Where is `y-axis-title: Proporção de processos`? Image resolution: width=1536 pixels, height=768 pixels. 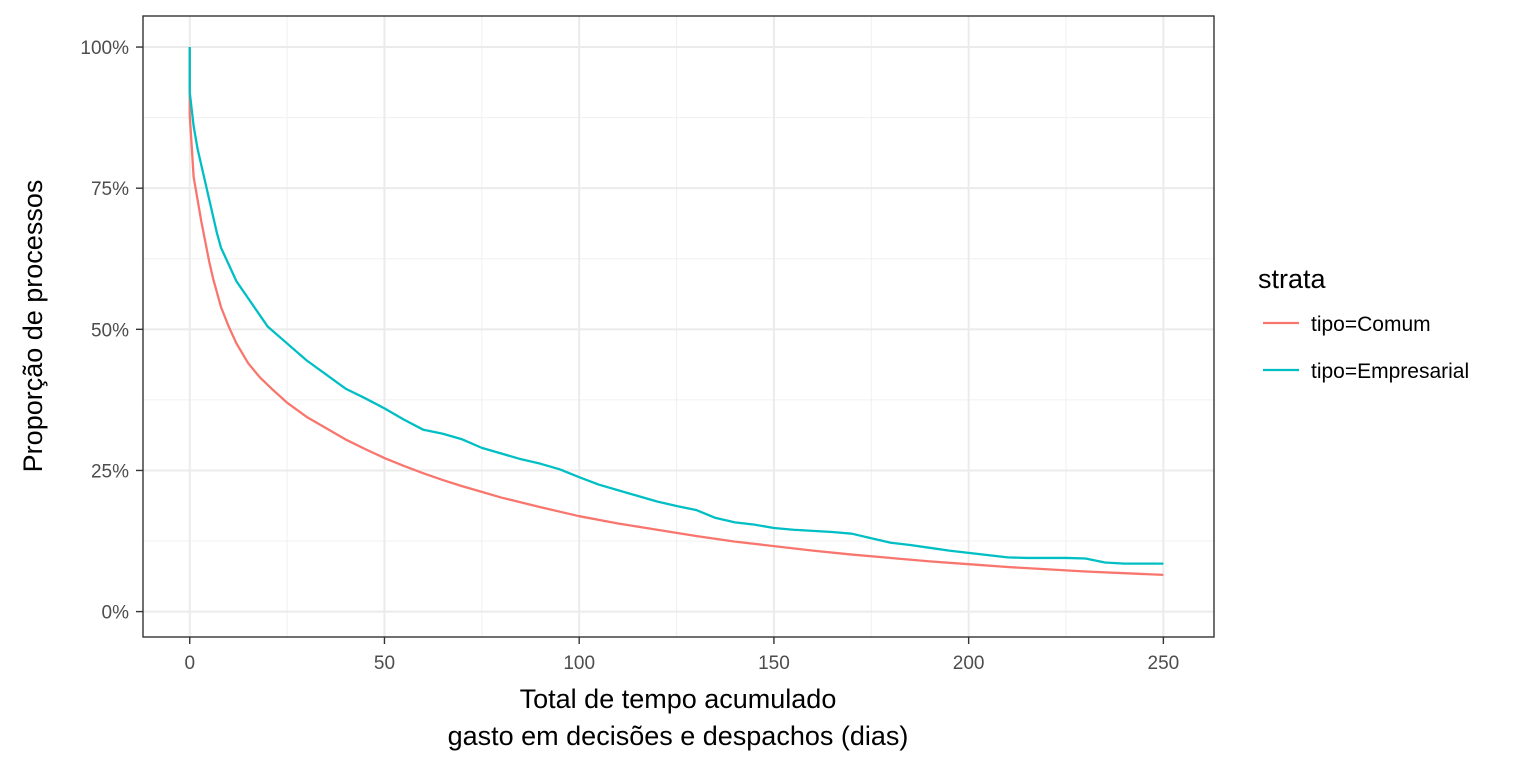
y-axis-title: Proporção de processos is located at coordinates (33, 326).